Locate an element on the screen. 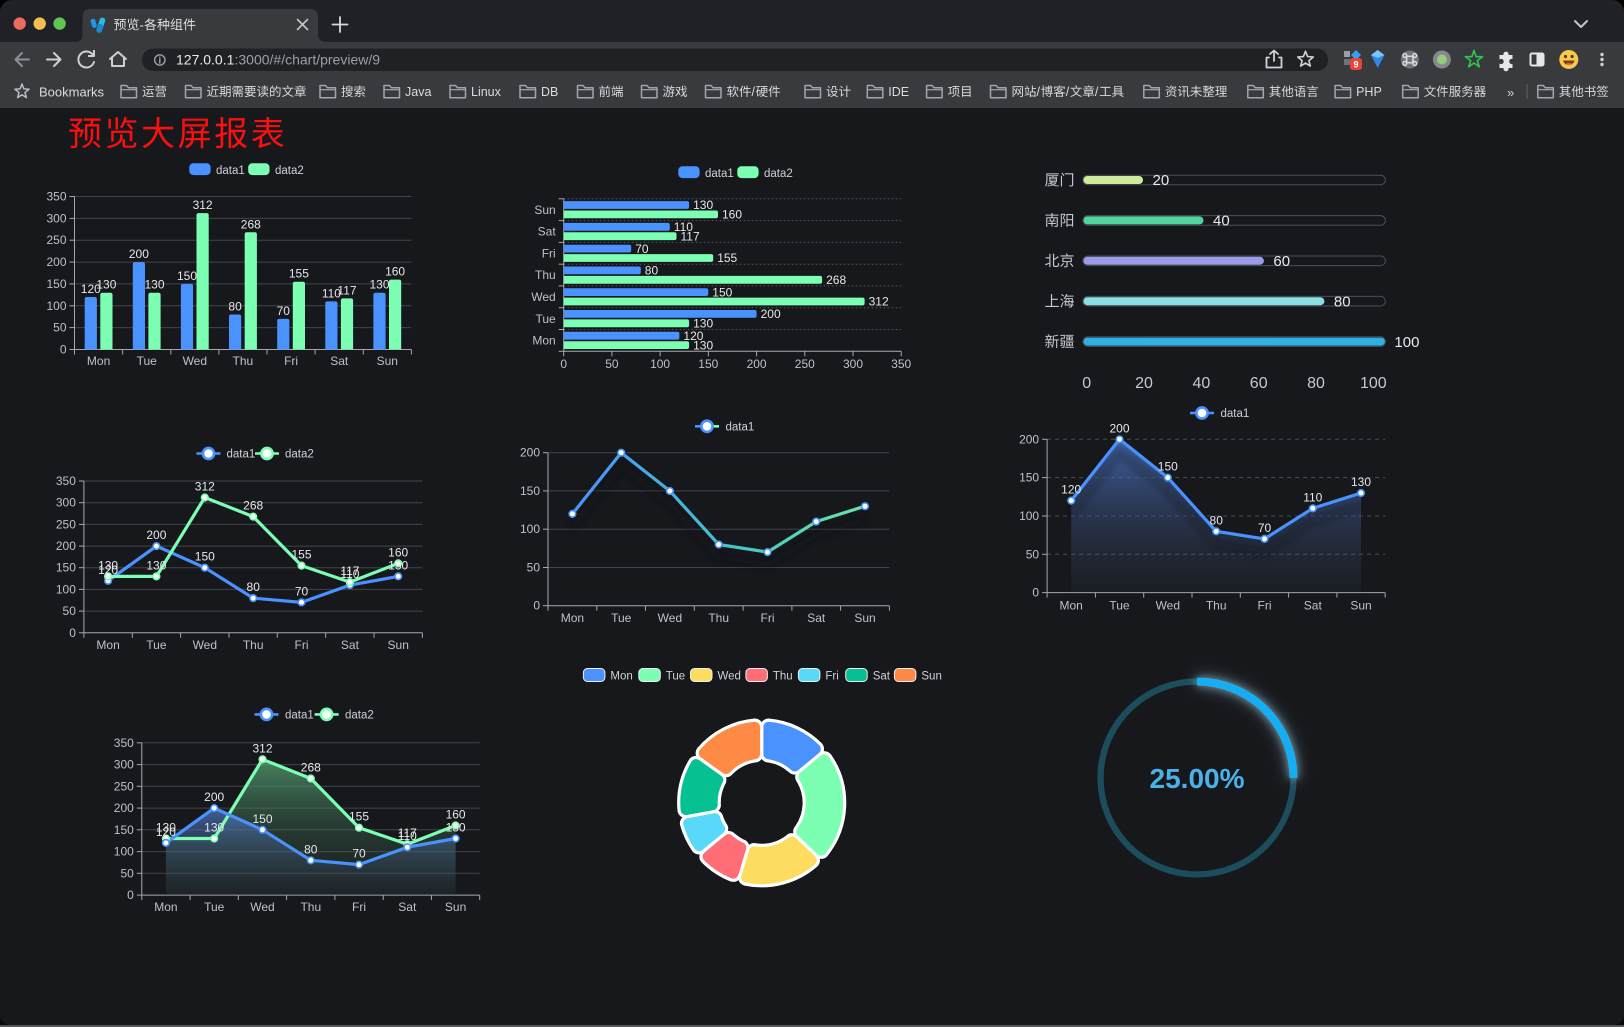  svg-text: Bookmarks is located at coordinates (72, 92).